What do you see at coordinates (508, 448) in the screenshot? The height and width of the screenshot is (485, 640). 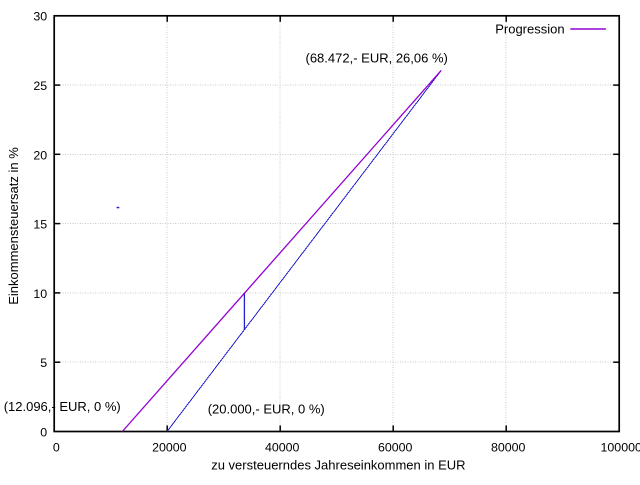 I see `svg-text: 80000` at bounding box center [508, 448].